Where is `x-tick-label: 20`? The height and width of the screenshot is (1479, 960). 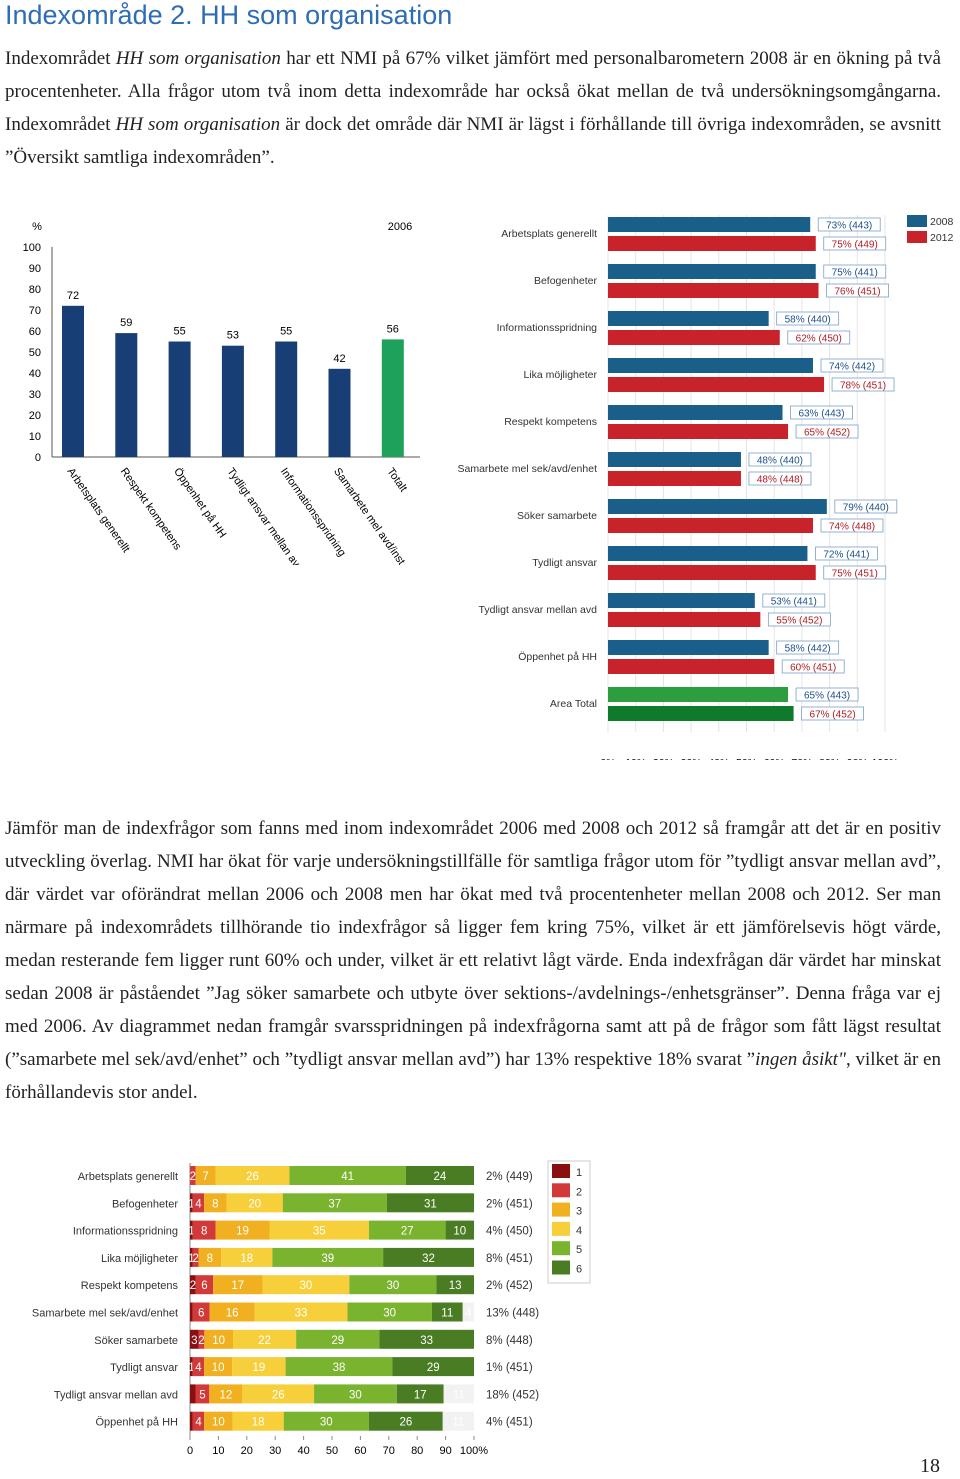
x-tick-label: 20 is located at coordinates (247, 1451).